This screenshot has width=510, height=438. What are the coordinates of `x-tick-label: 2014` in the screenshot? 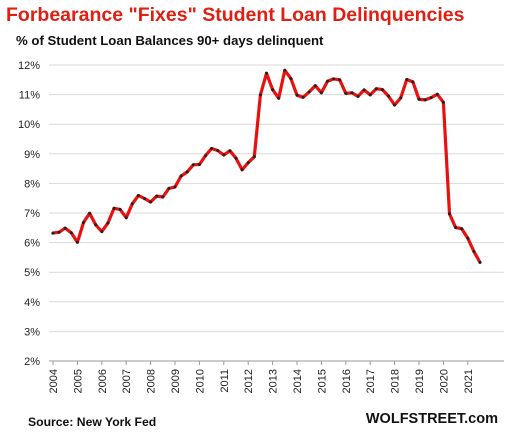 It's located at (298, 381).